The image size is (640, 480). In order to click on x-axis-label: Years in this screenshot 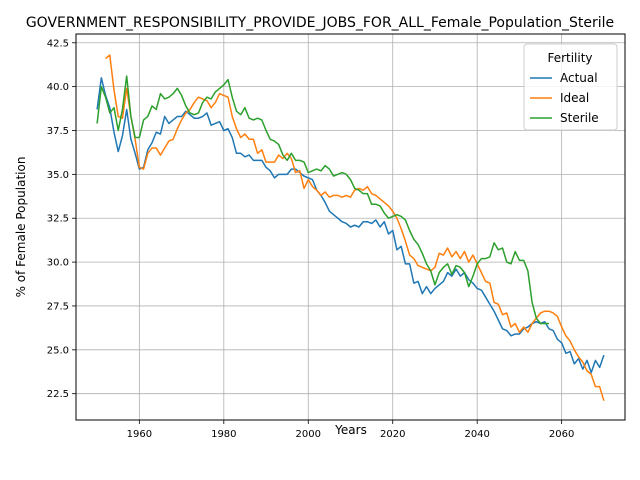, I will do `click(350, 430)`.